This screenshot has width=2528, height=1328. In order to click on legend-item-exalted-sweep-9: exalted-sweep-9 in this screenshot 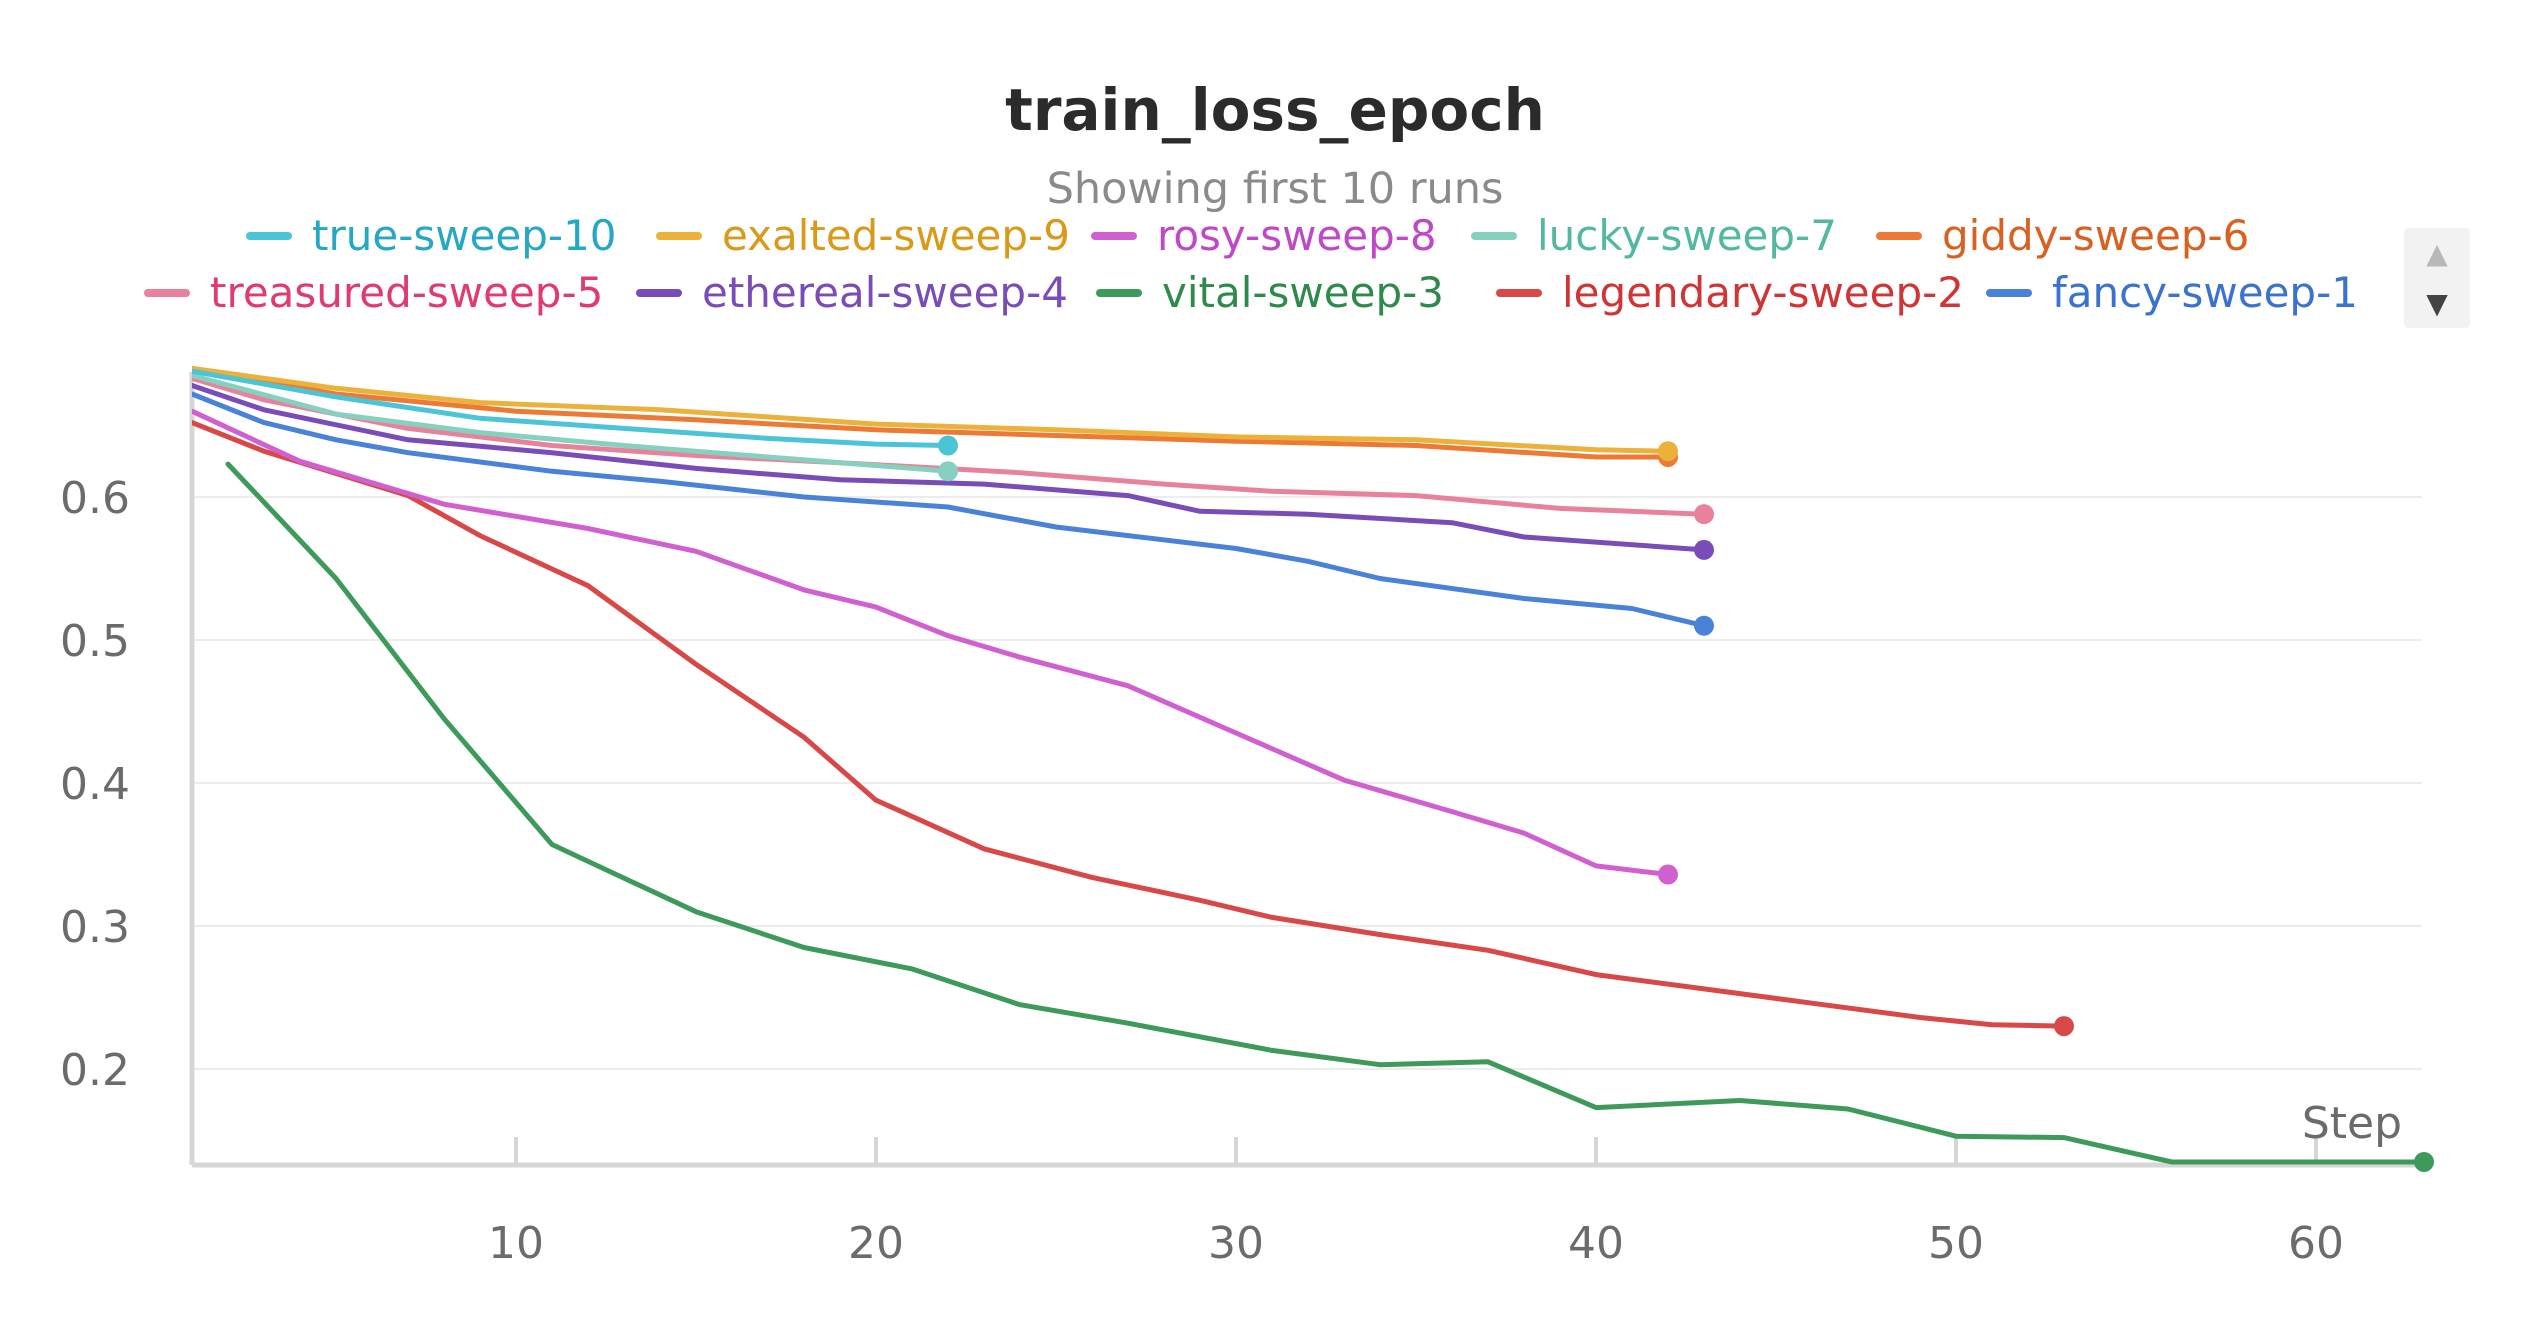, I will do `click(863, 235)`.